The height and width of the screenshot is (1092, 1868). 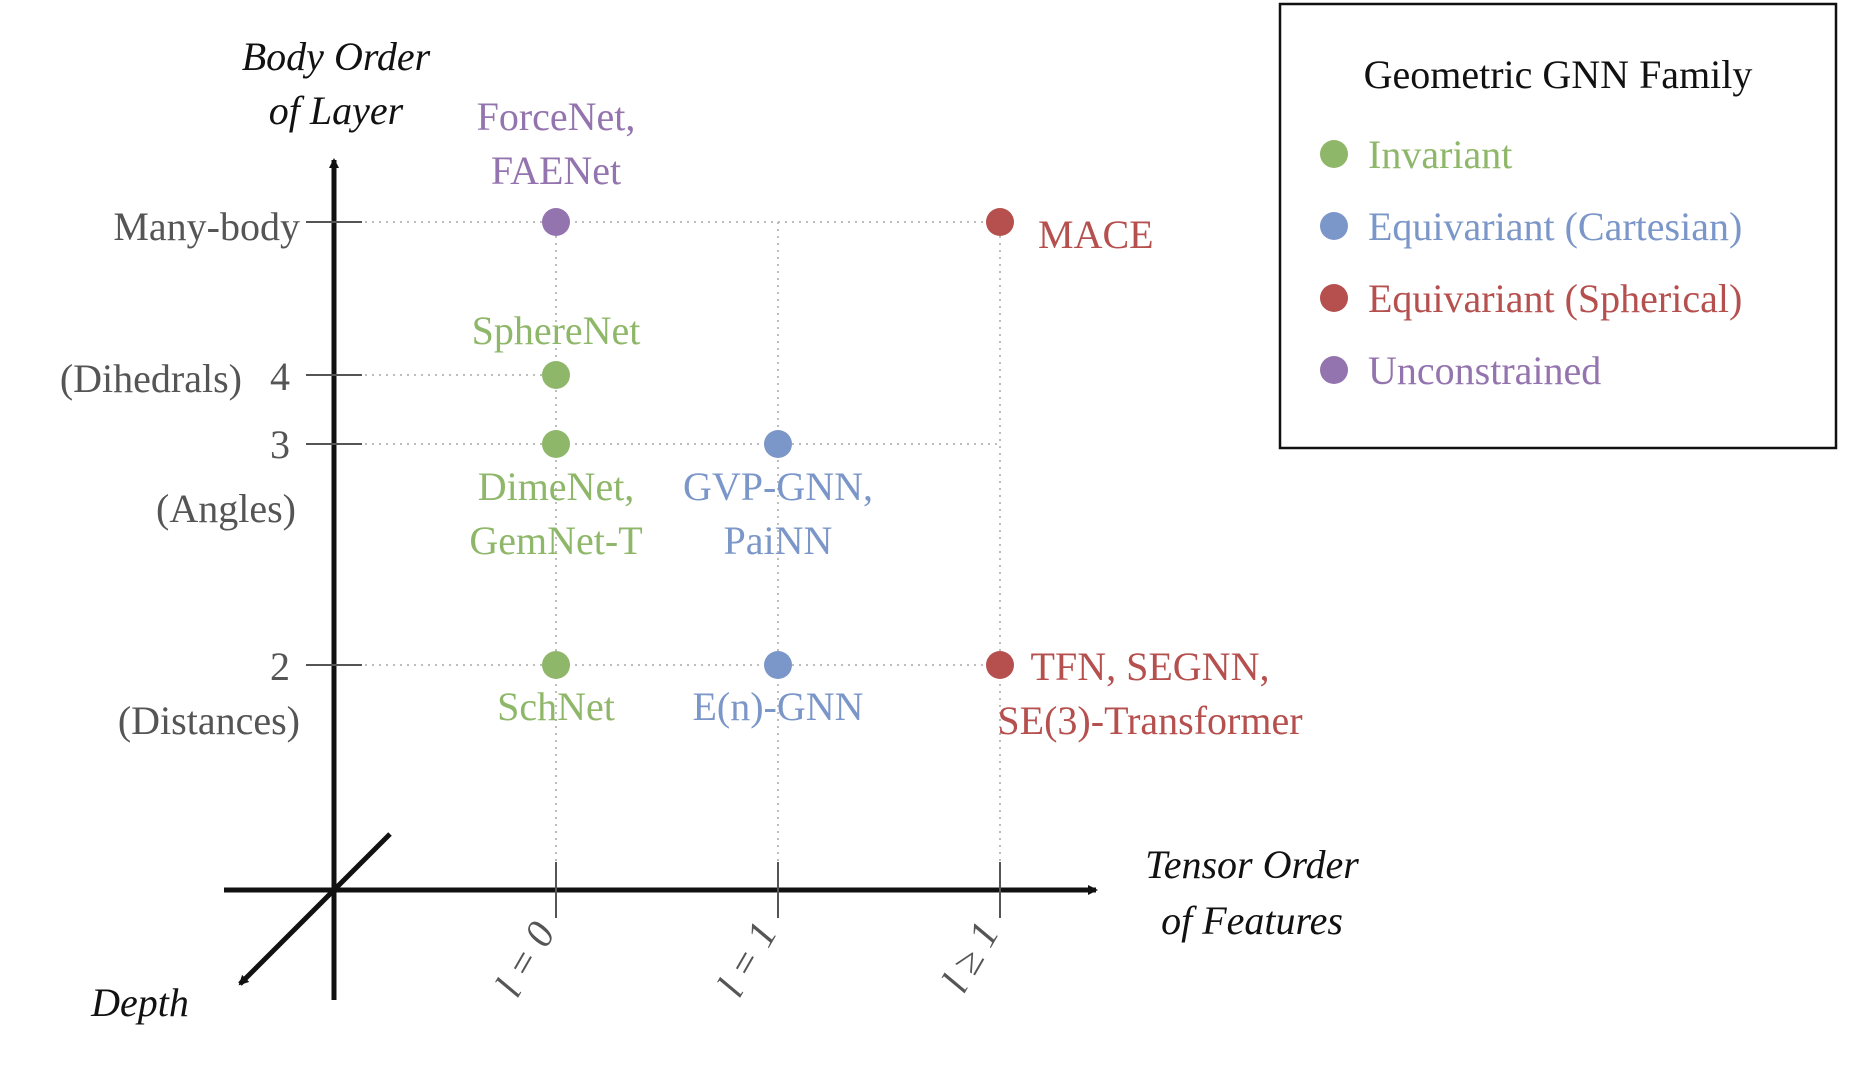 What do you see at coordinates (206, 226) in the screenshot?
I see `y-tick-label-many-body: Many-body` at bounding box center [206, 226].